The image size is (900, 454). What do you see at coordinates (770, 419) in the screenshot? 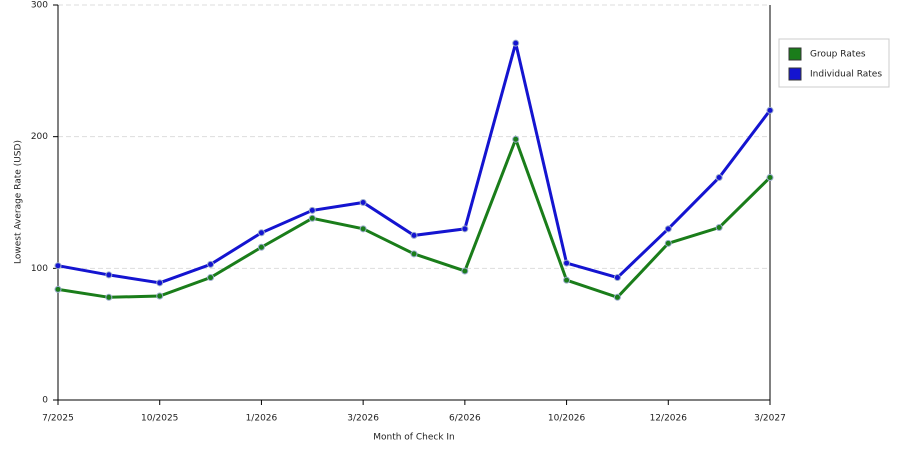
I see `x-tick-label: 3/2027` at bounding box center [770, 419].